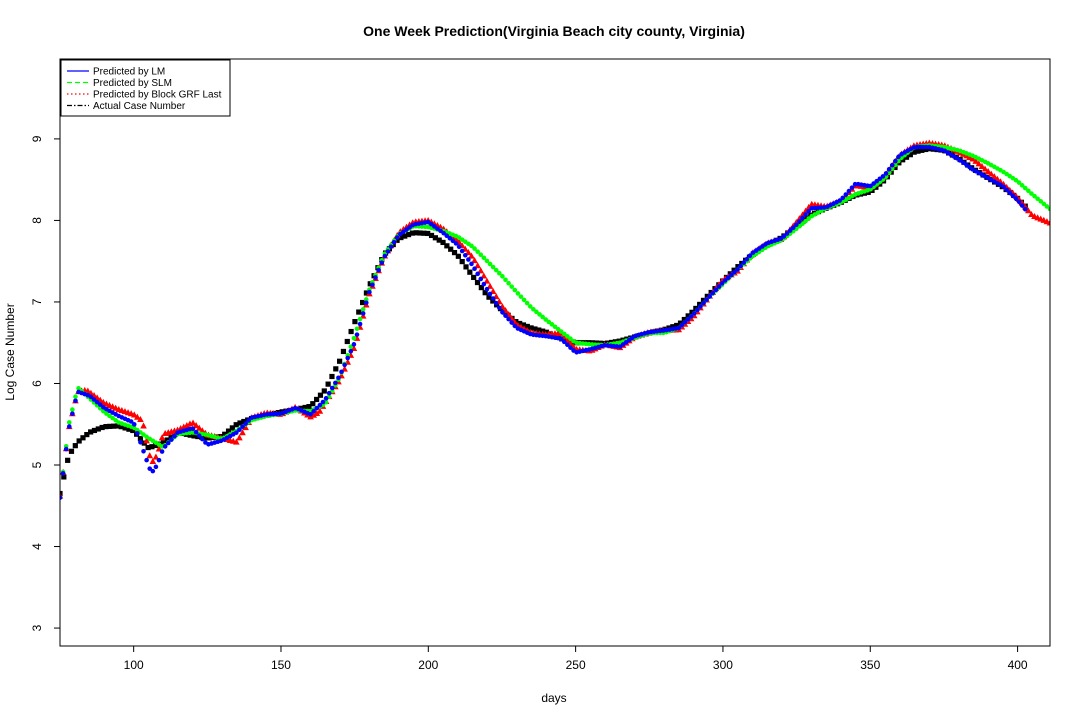 The height and width of the screenshot is (720, 1080). What do you see at coordinates (134, 665) in the screenshot?
I see `x-tick-label: 100` at bounding box center [134, 665].